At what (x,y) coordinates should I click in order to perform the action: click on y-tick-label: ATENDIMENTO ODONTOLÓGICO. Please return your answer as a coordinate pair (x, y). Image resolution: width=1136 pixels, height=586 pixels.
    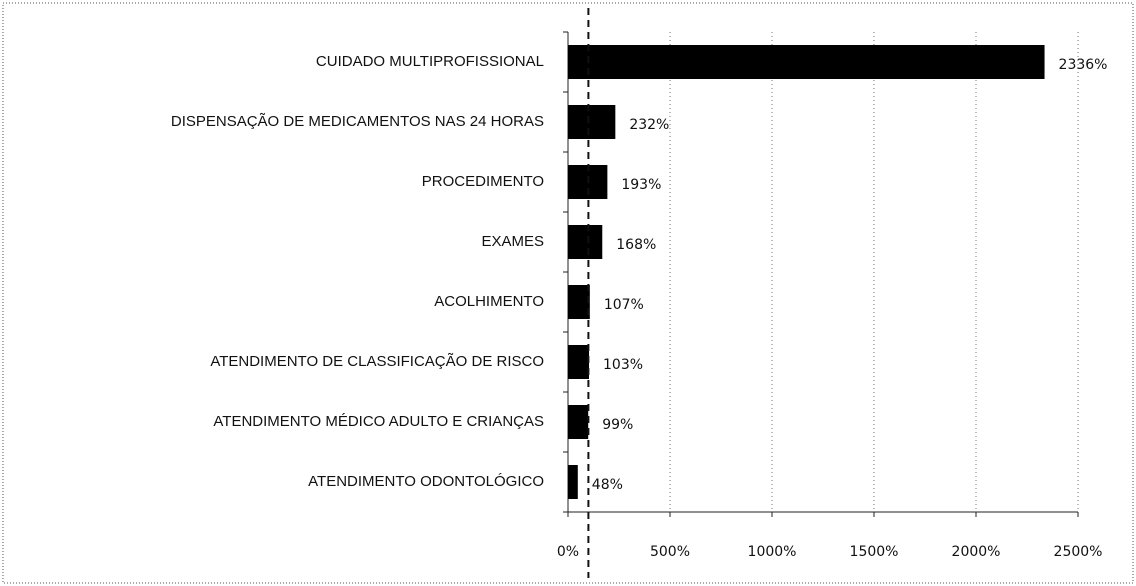
    Looking at the image, I should click on (426, 481).